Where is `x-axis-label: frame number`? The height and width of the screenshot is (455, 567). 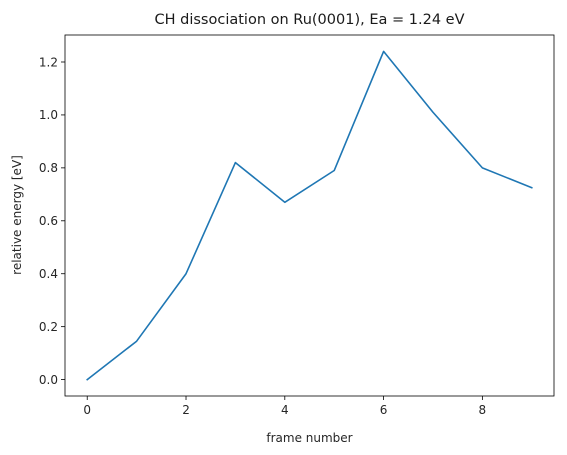
x-axis-label: frame number is located at coordinates (309, 438).